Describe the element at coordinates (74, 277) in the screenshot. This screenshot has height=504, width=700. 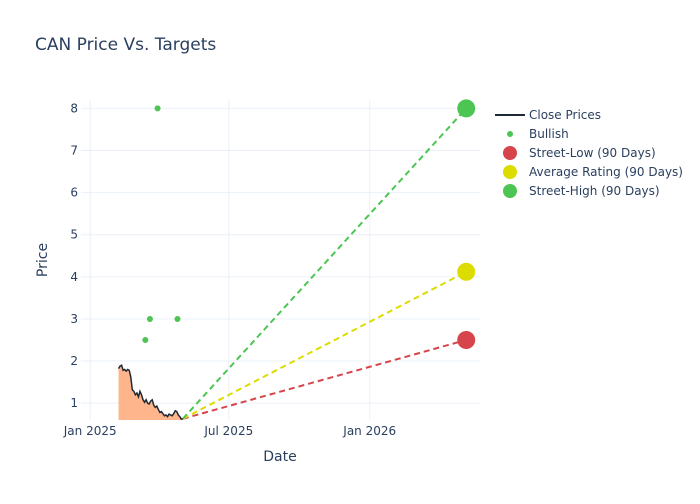
I see `y-tick-label: 4` at that location.